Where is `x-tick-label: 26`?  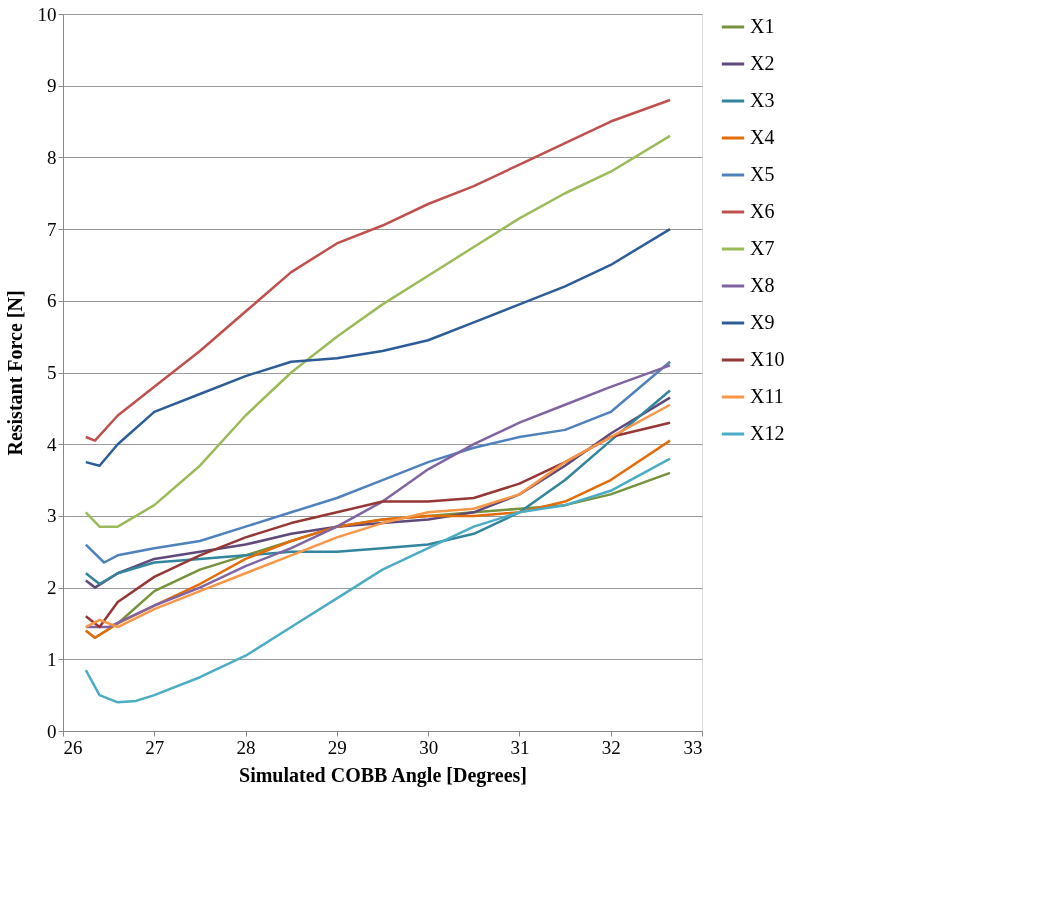
x-tick-label: 26 is located at coordinates (73, 747).